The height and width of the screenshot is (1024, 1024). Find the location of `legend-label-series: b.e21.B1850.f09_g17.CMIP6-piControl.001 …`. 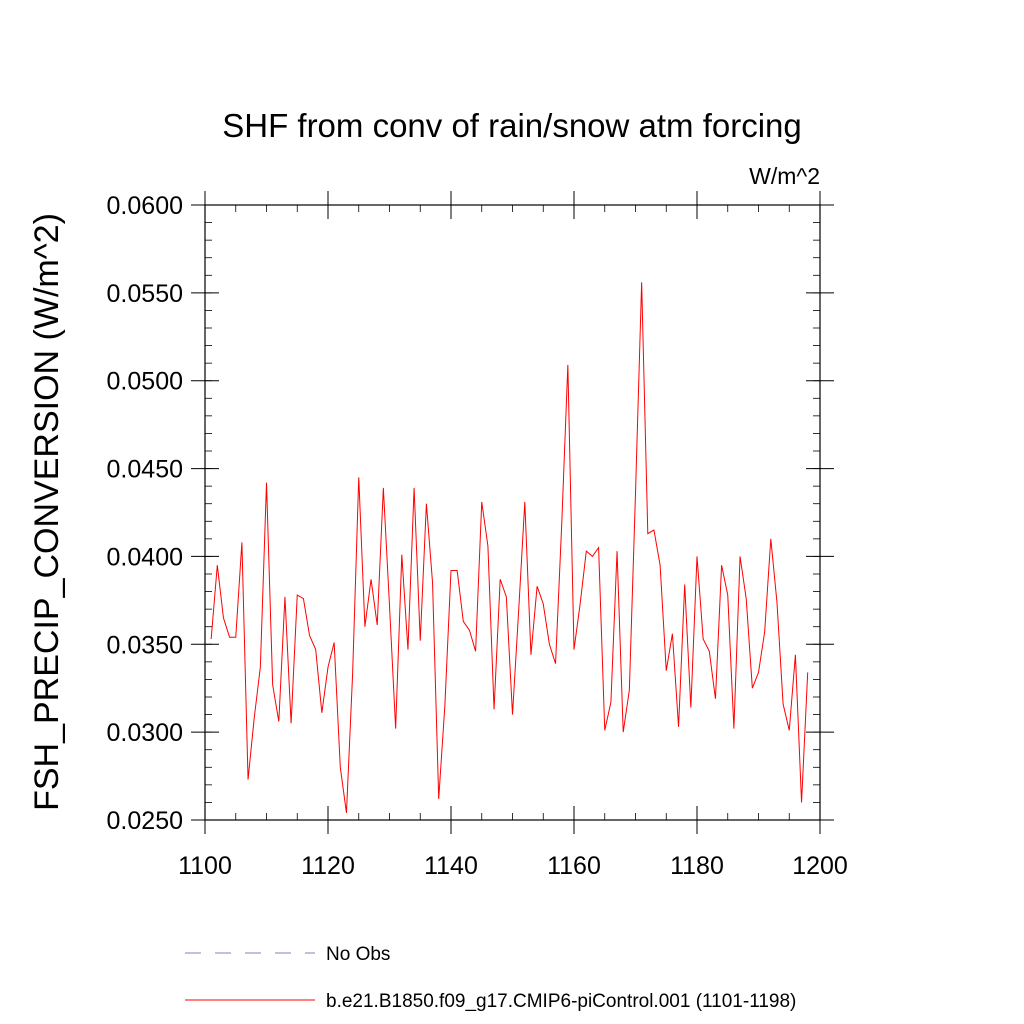

legend-label-series: b.e21.B1850.f09_g17.CMIP6-piControl.001 … is located at coordinates (561, 1001).